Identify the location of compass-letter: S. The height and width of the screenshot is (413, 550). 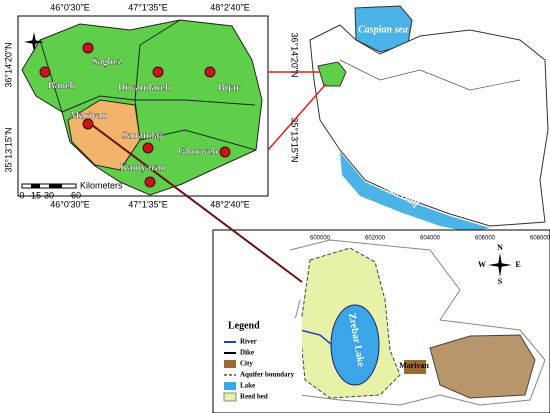
(500, 281).